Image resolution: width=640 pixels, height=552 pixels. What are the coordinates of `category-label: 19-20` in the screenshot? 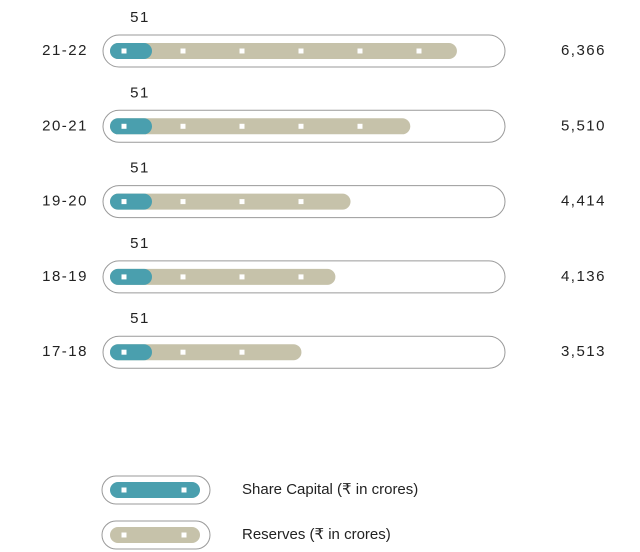 It's located at (65, 201).